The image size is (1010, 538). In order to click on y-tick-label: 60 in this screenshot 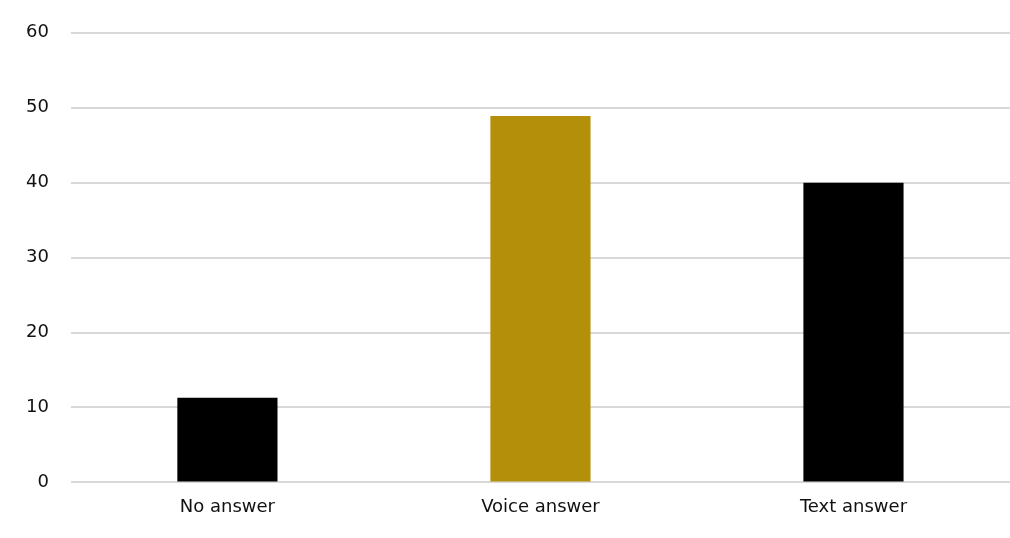, I will do `click(37, 31)`.